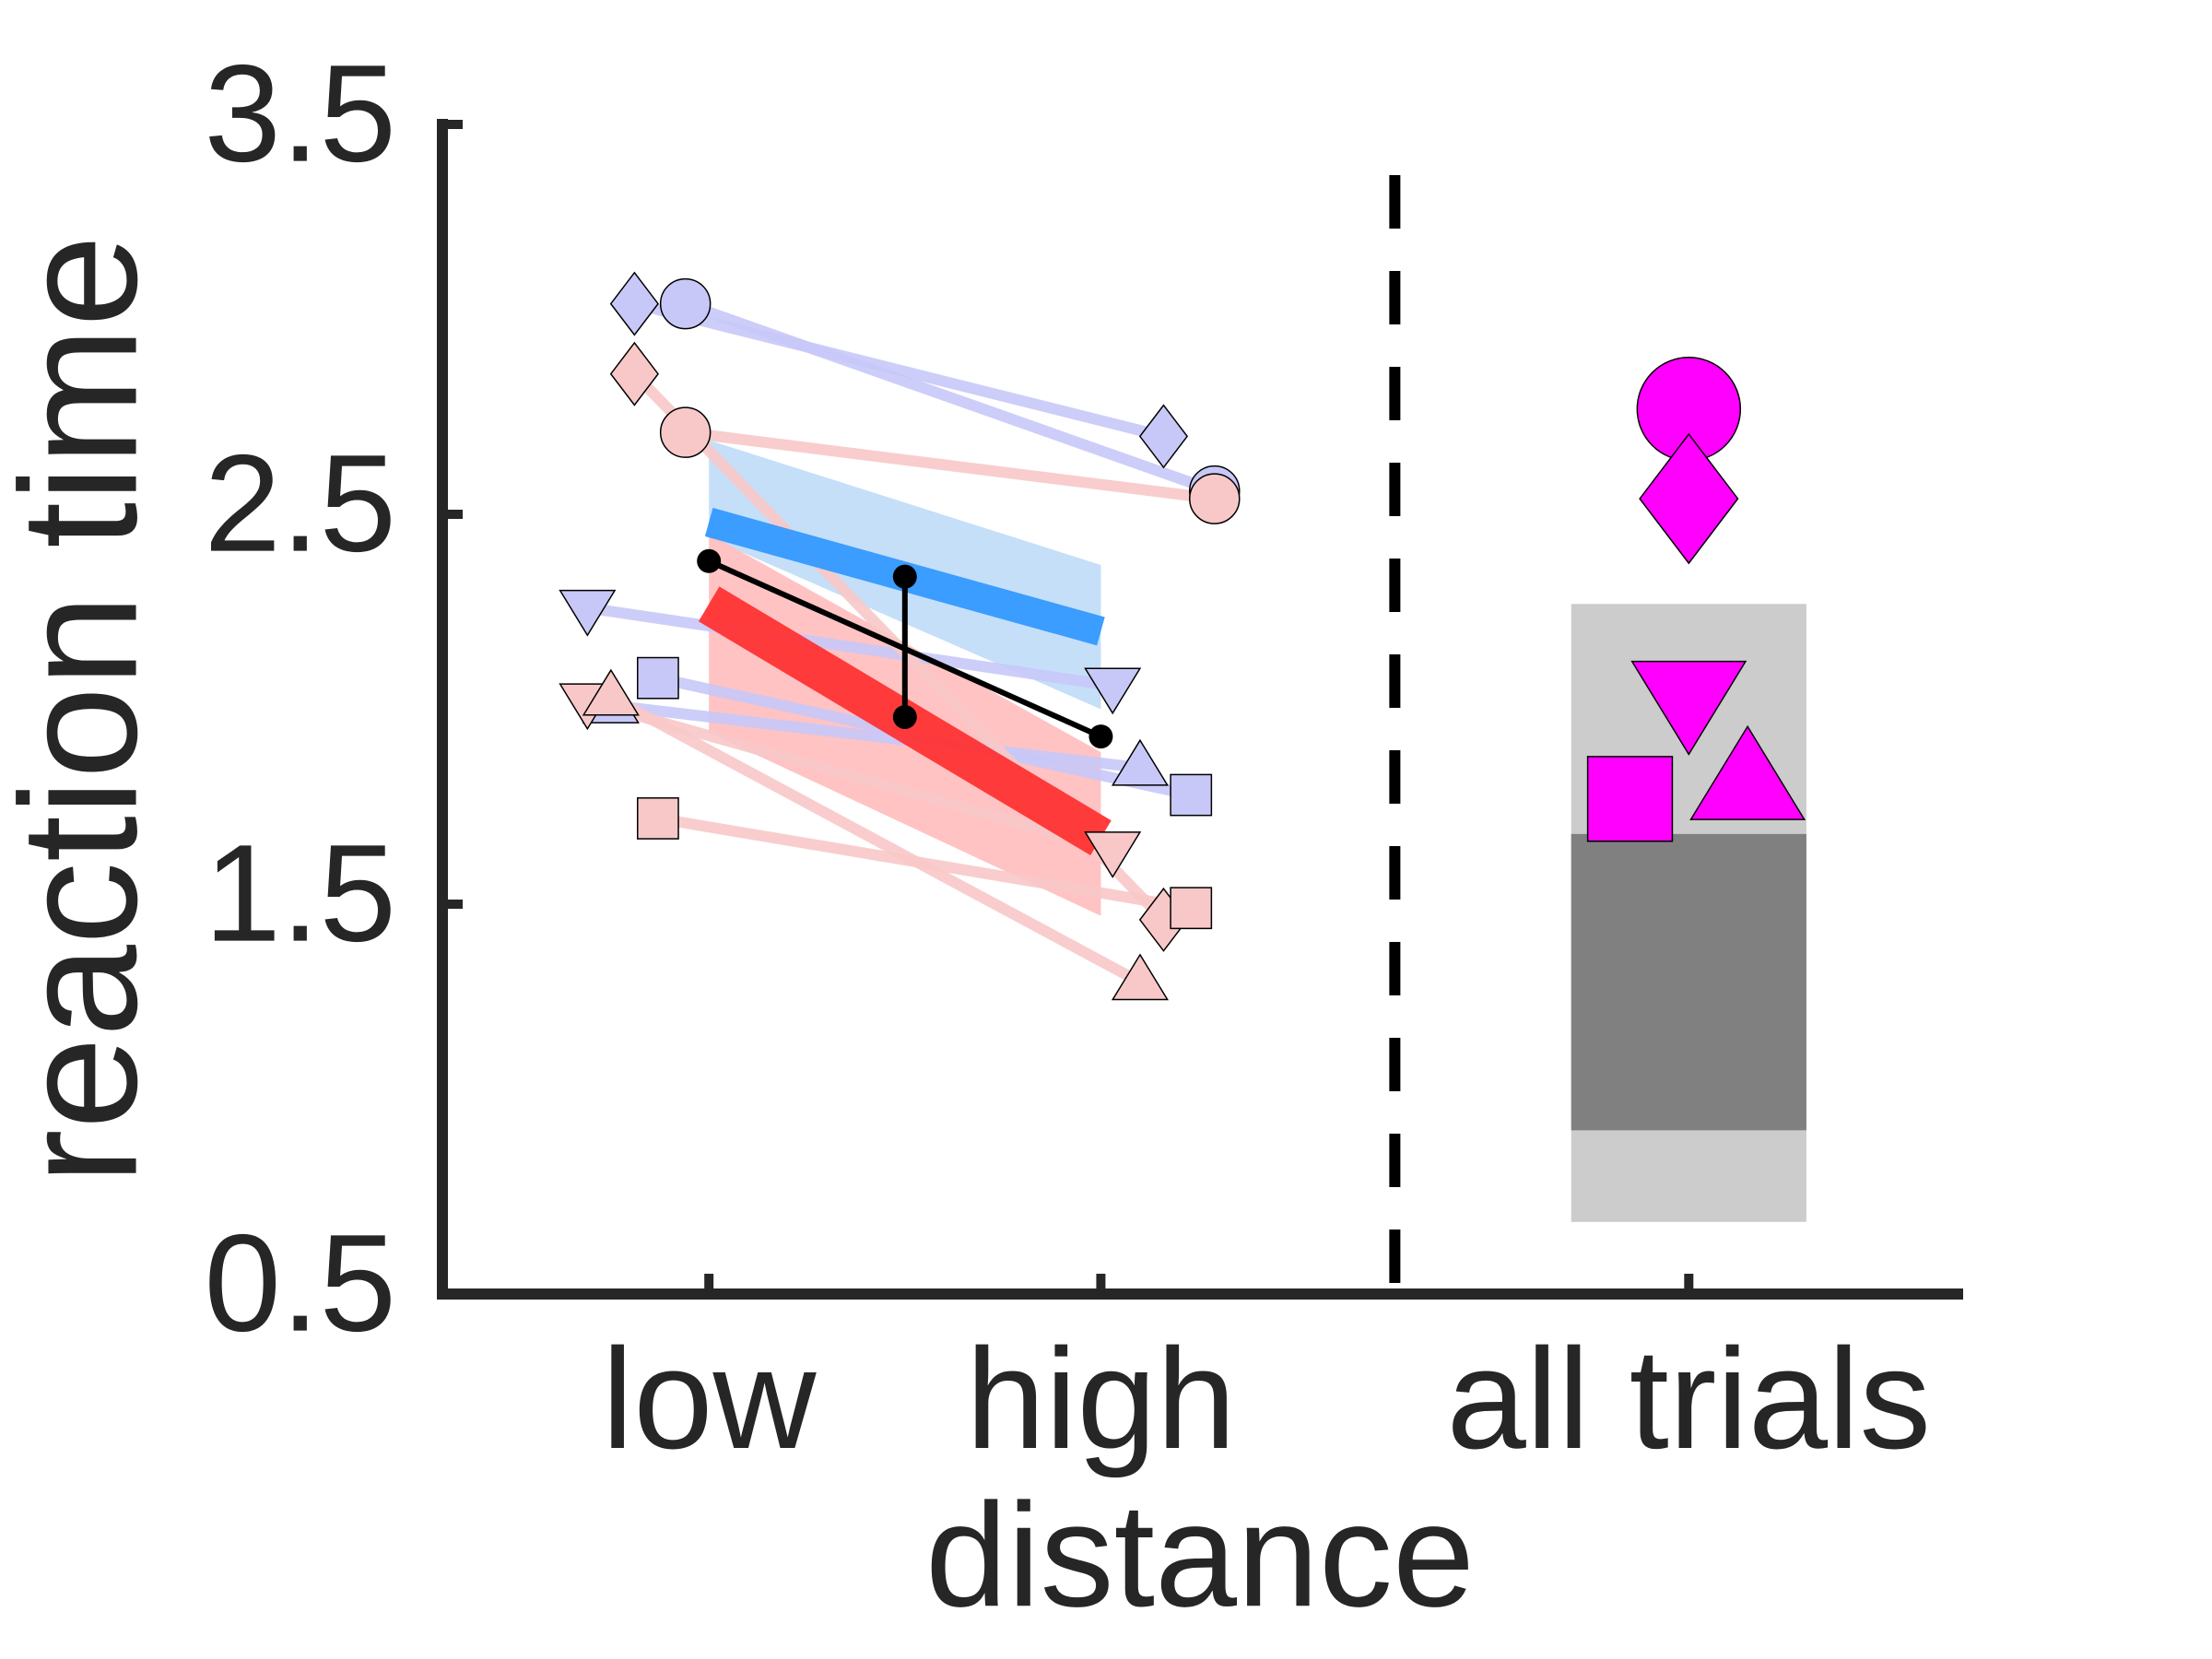  What do you see at coordinates (300, 113) in the screenshot?
I see `y-tick-label: 3.5` at bounding box center [300, 113].